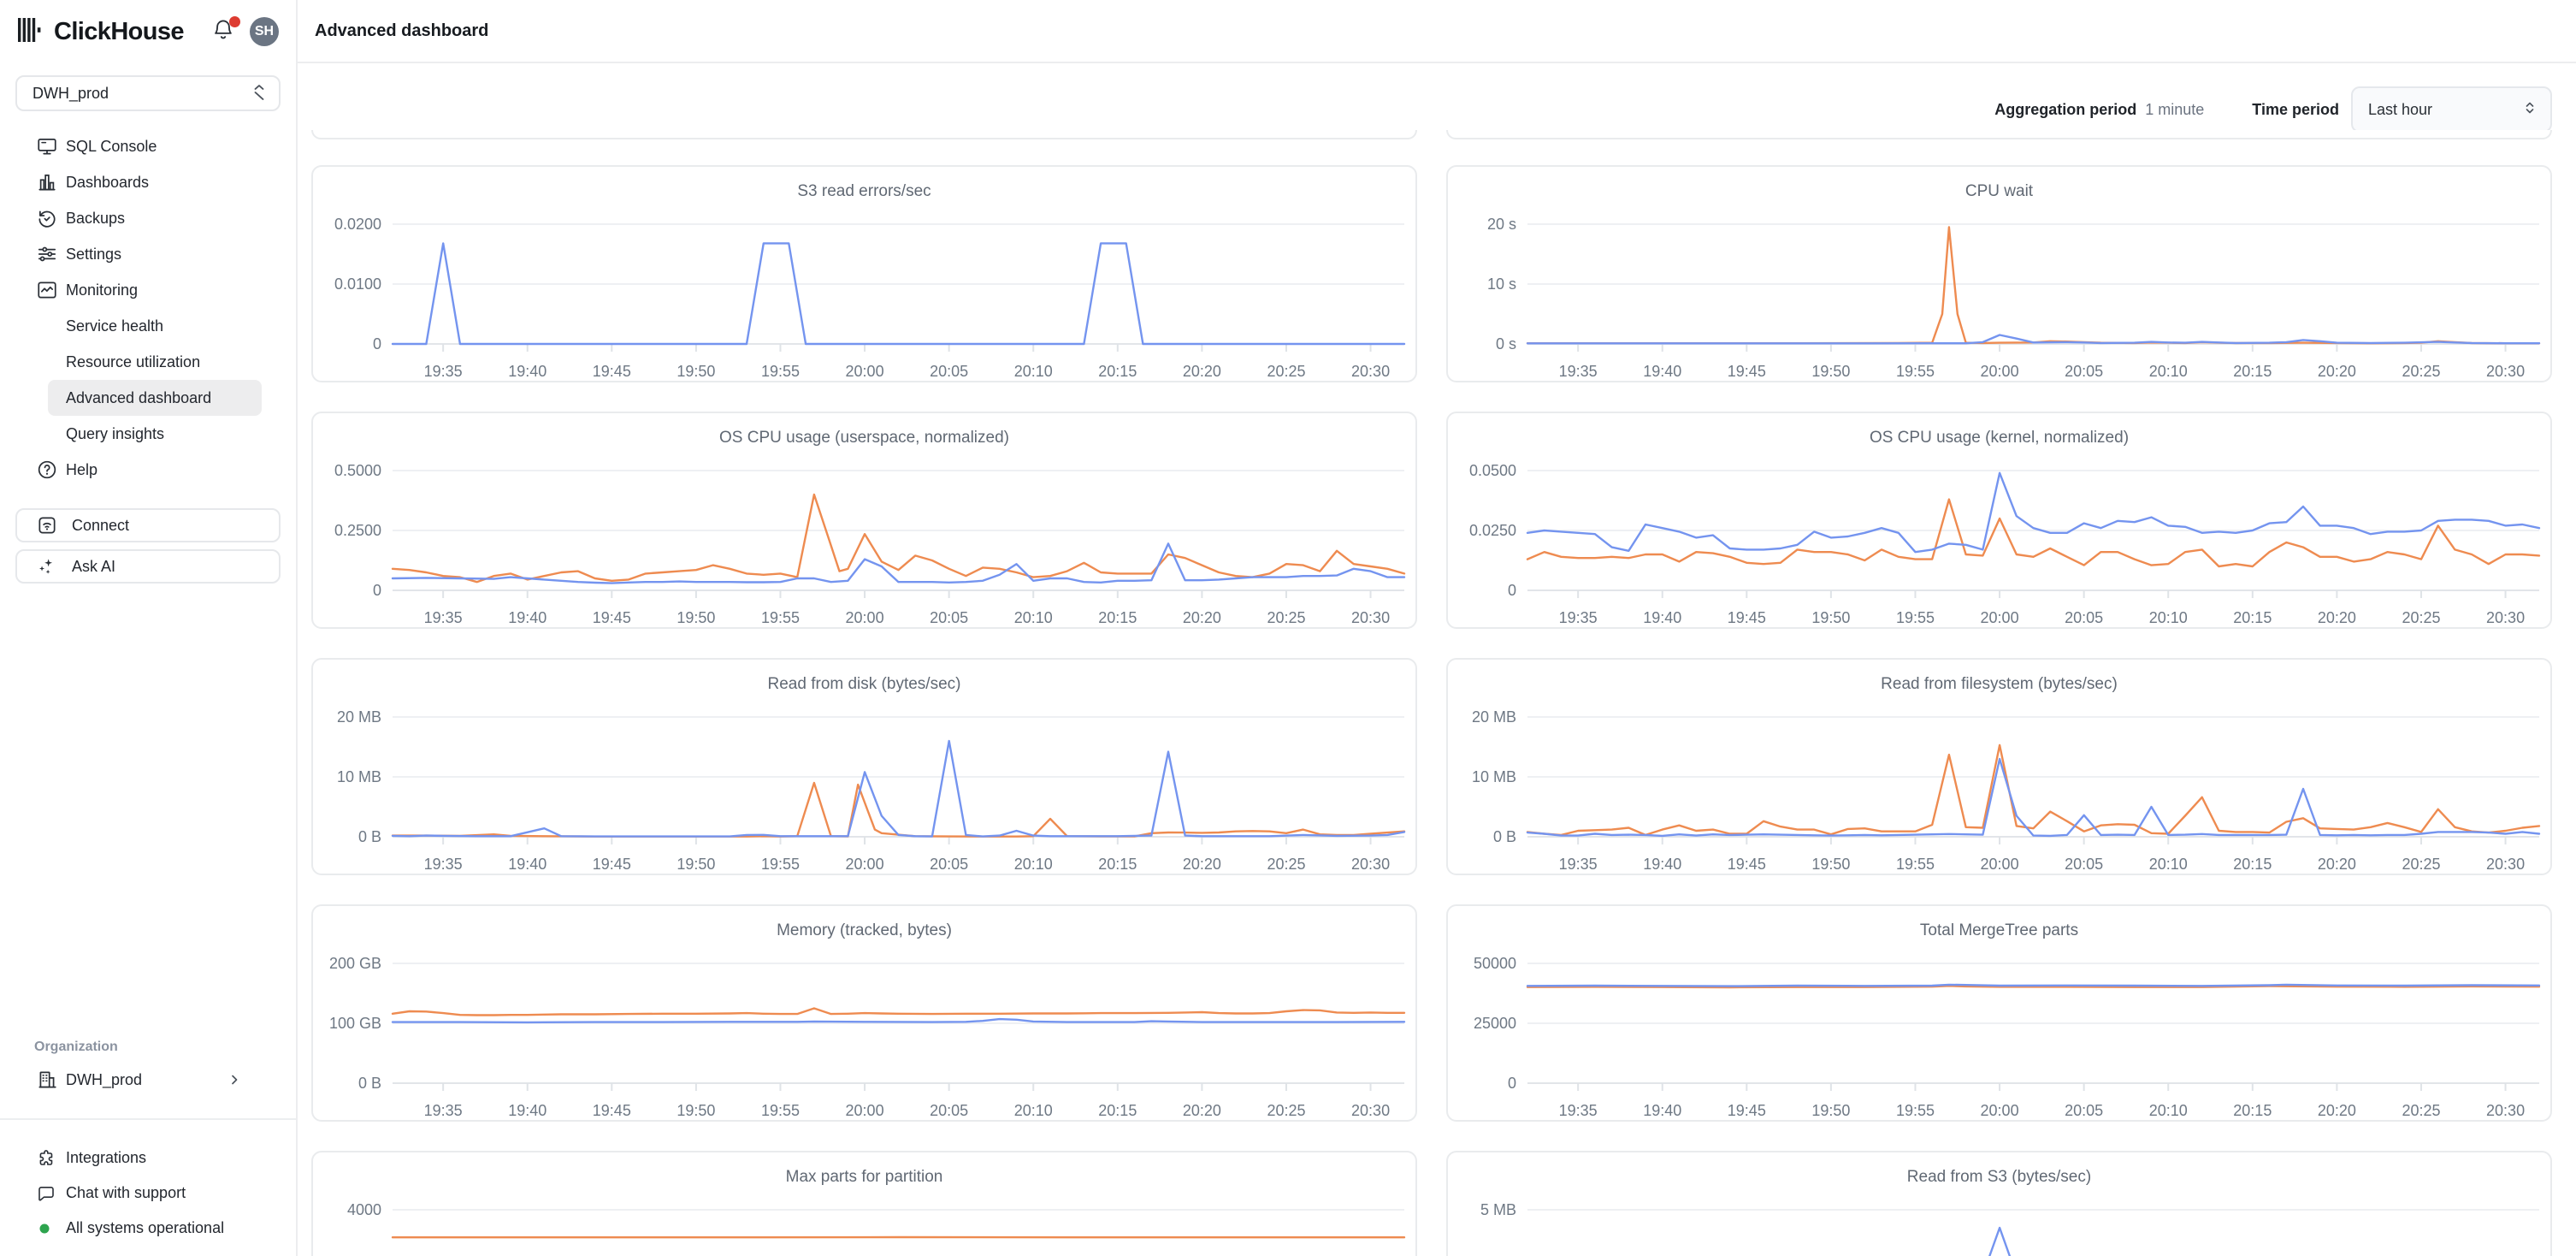 This screenshot has height=1256, width=2576. Describe the element at coordinates (96, 218) in the screenshot. I see `sidebar-item-label: Backups` at that location.